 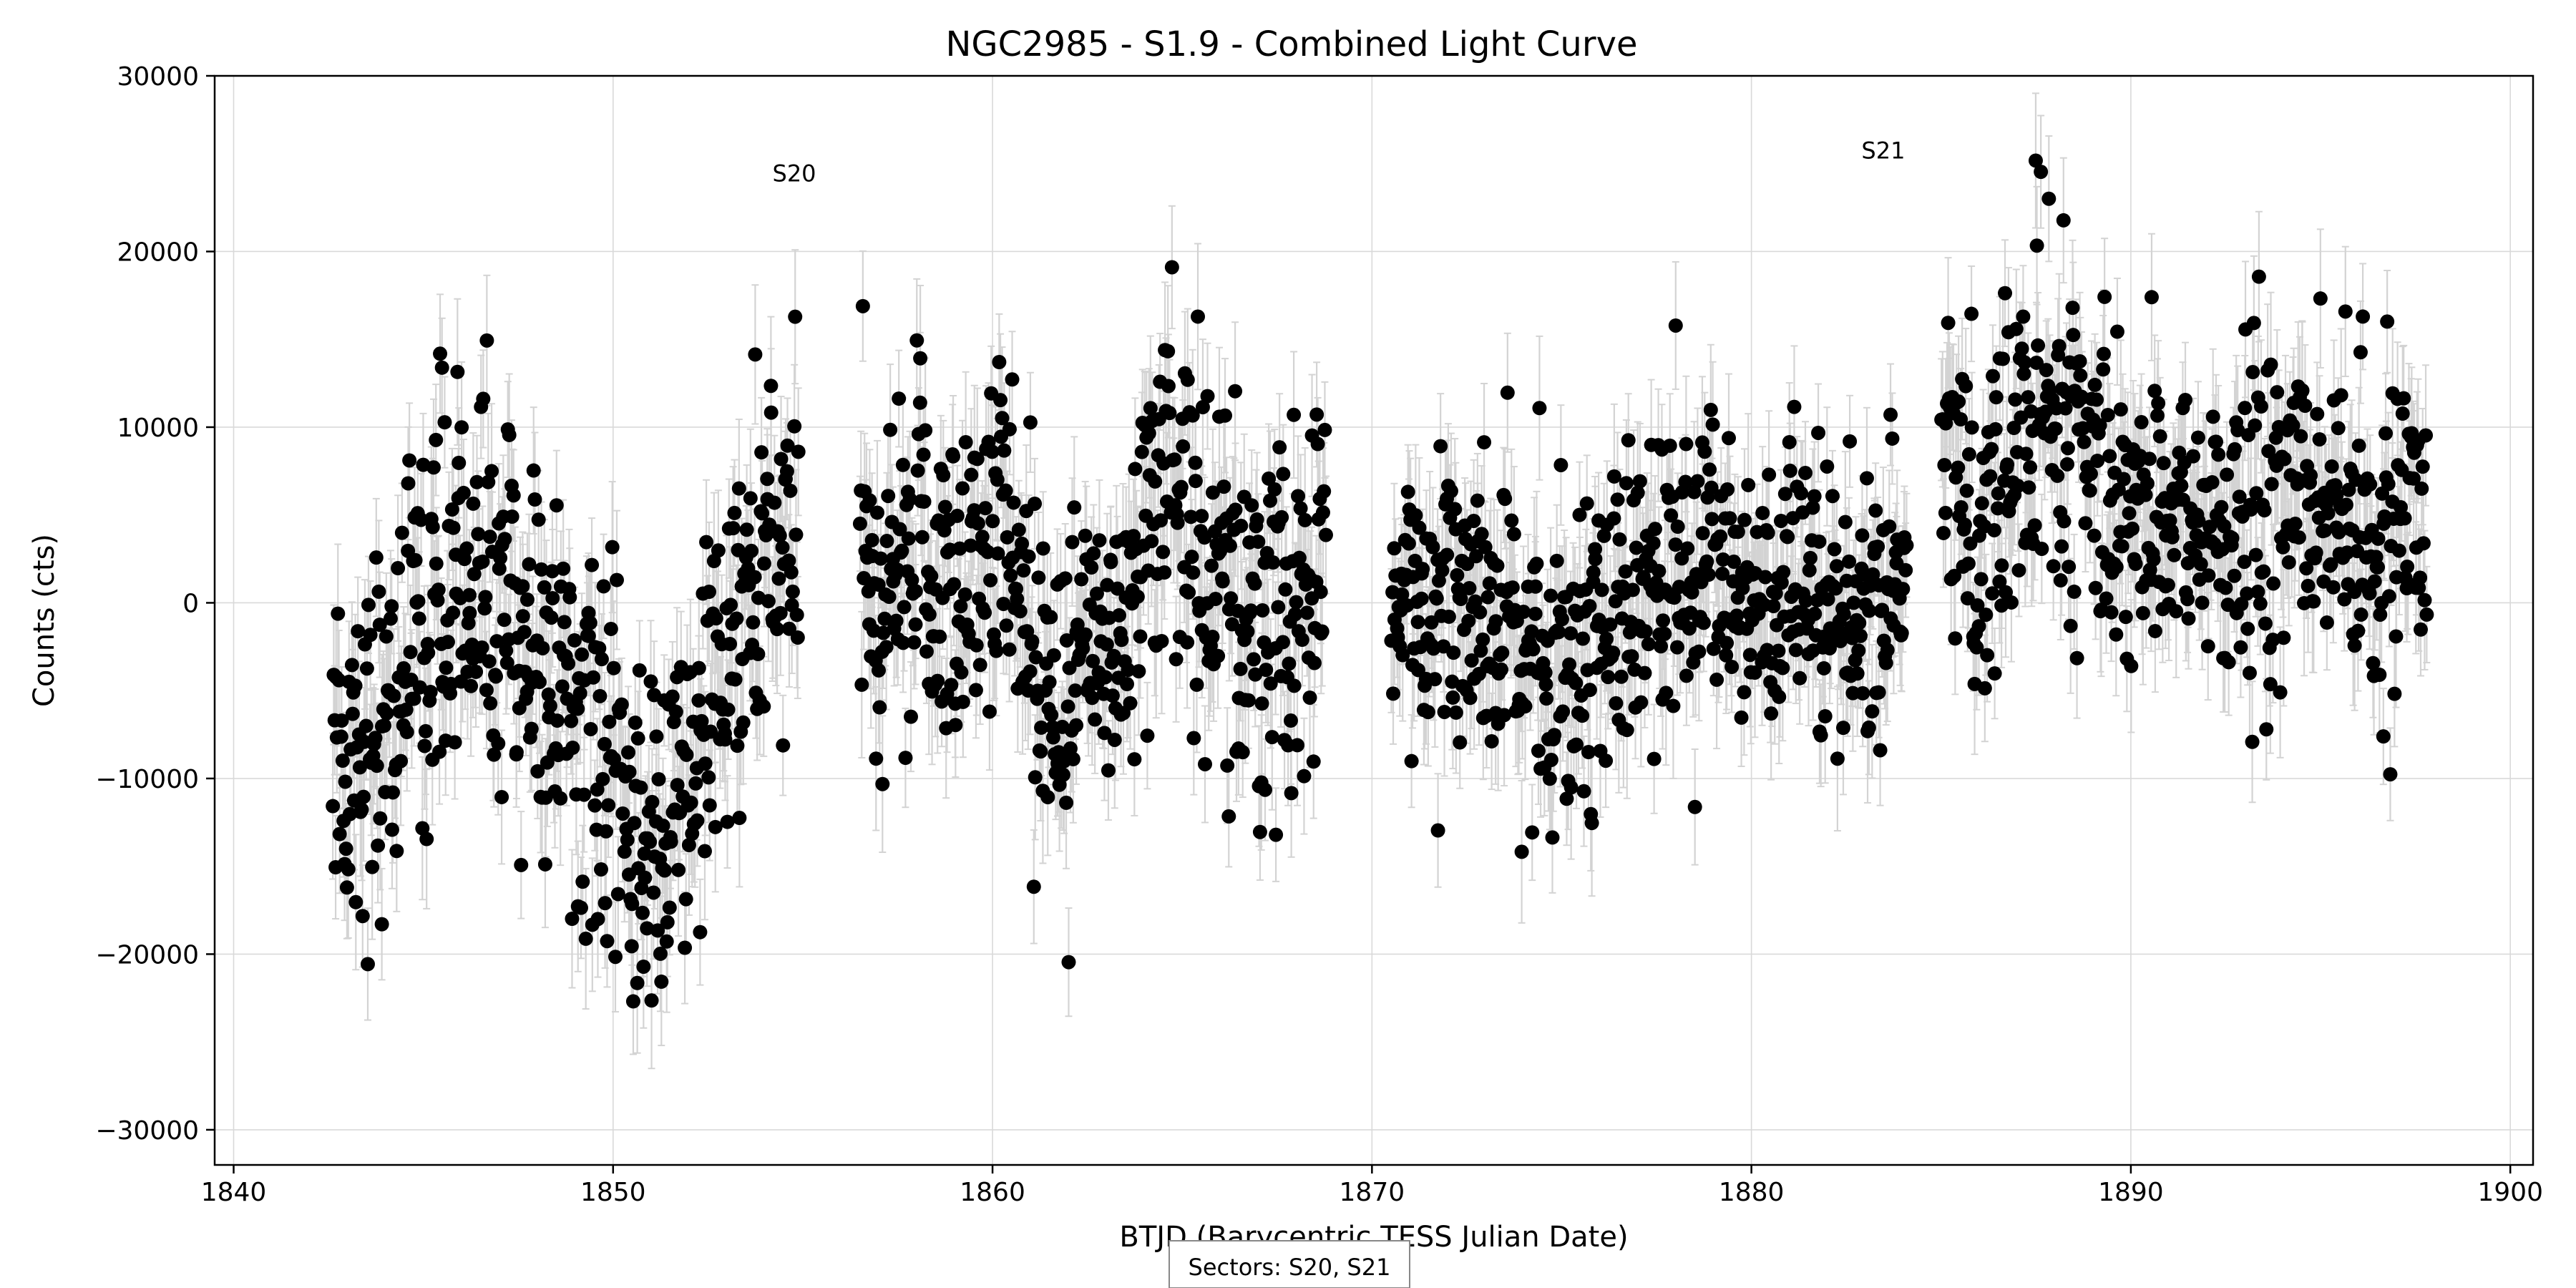 I want to click on chart-title: NGC2985 - S1.9 - Combined Light Curve, so click(x=1291, y=44).